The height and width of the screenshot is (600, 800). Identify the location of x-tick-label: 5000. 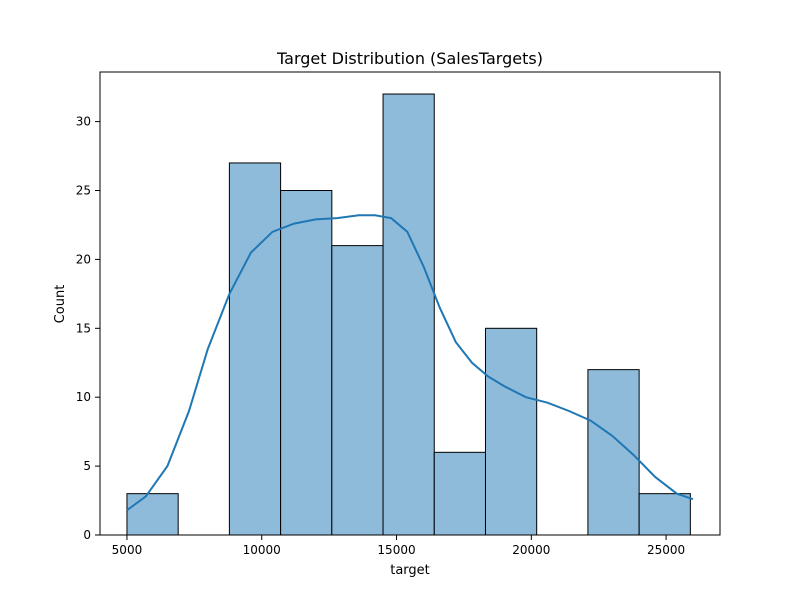
(127, 550).